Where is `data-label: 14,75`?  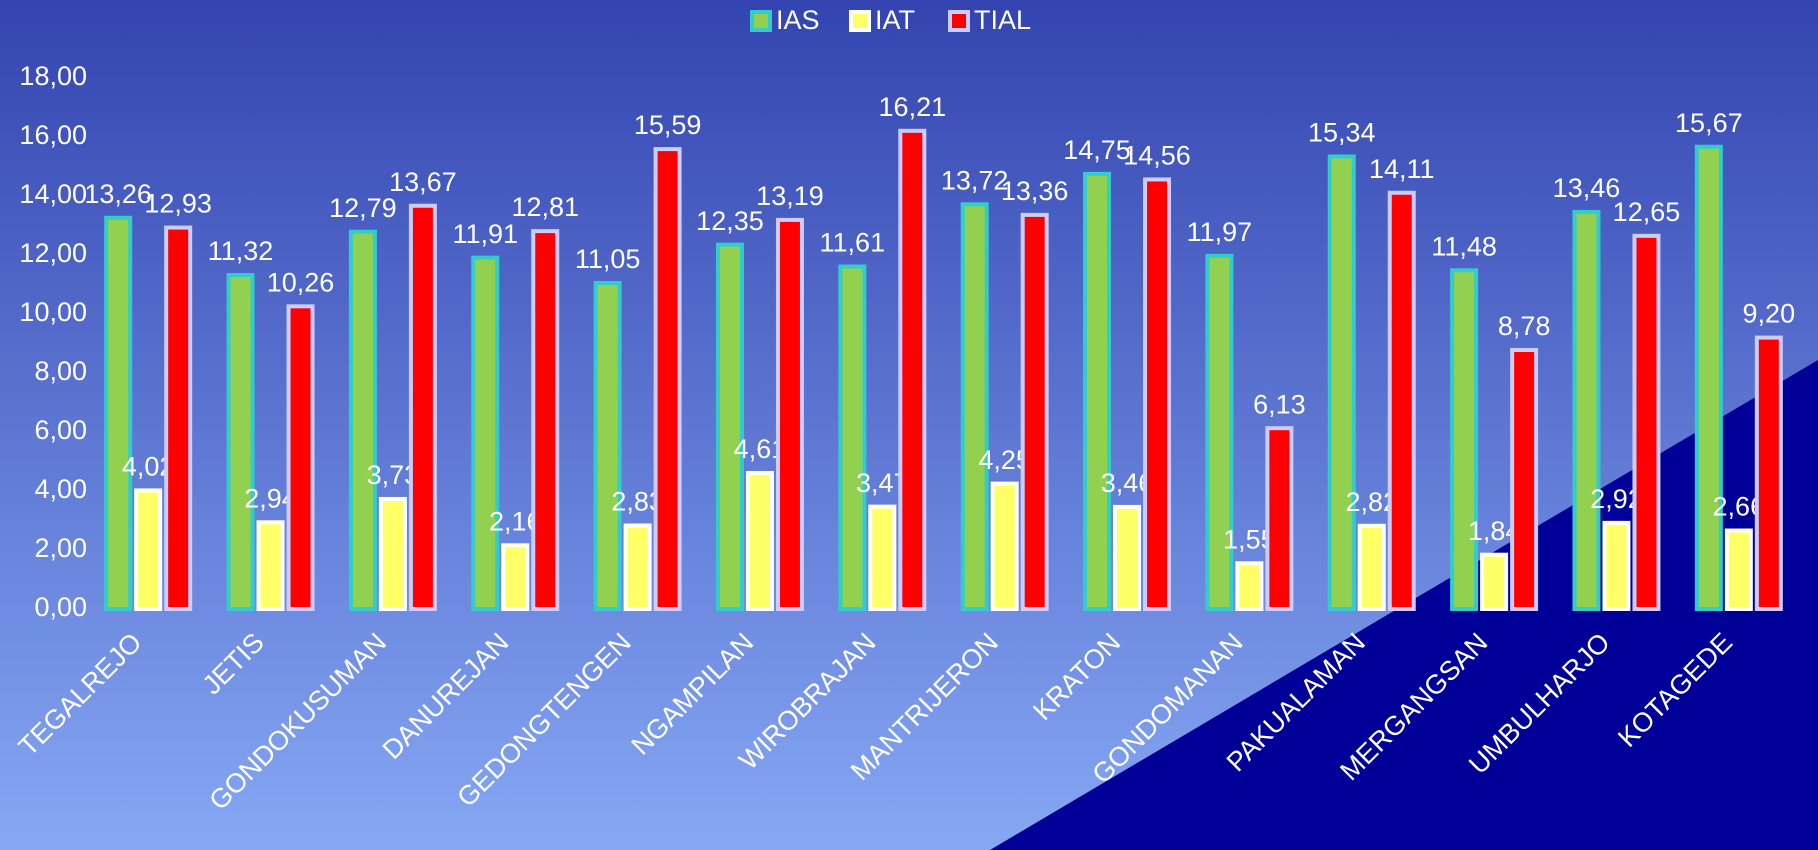 data-label: 14,75 is located at coordinates (1097, 150).